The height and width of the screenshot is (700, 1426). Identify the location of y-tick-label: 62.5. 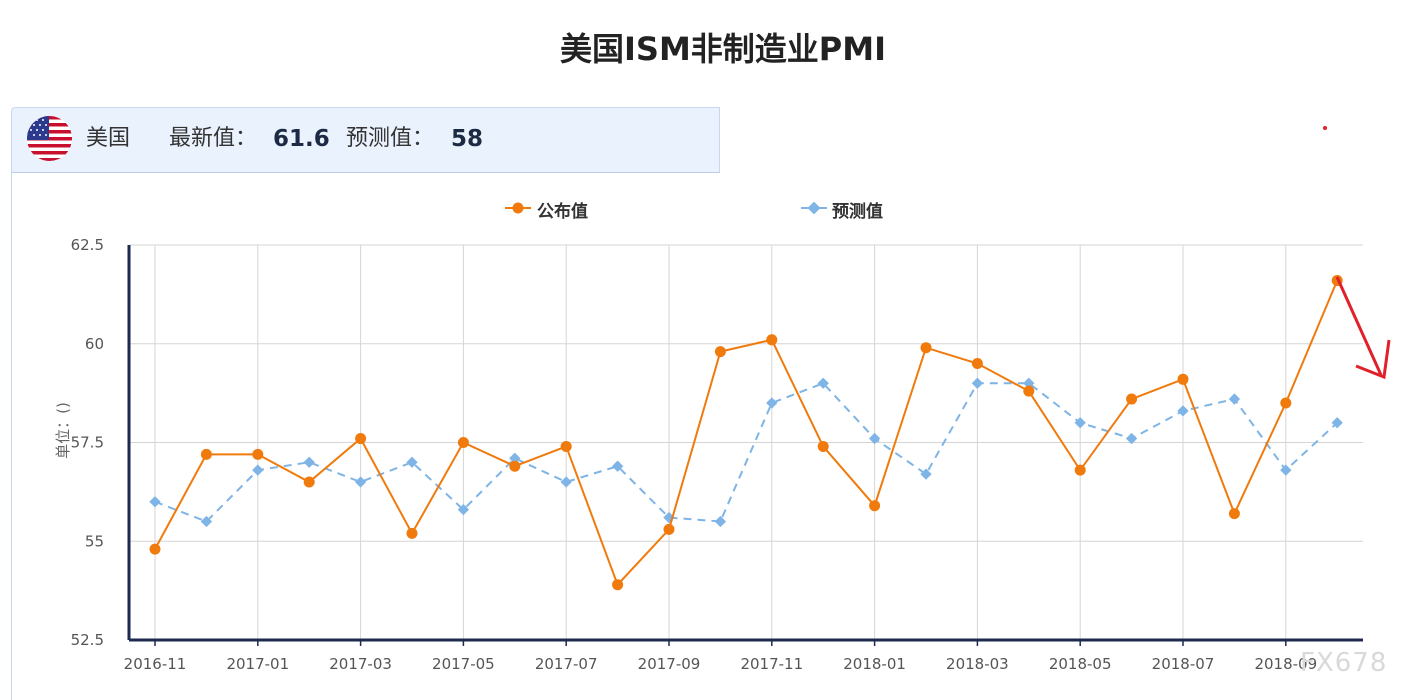
(87, 245).